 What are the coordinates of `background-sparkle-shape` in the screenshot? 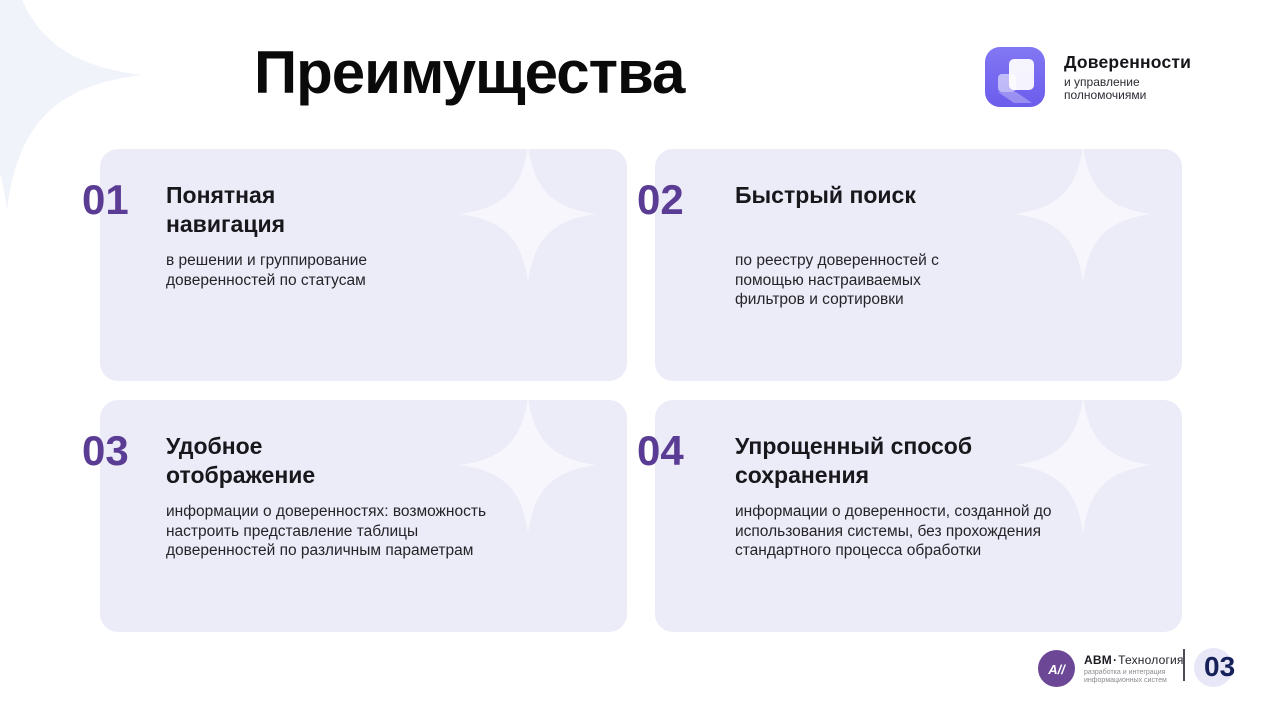 It's located at (71, 105).